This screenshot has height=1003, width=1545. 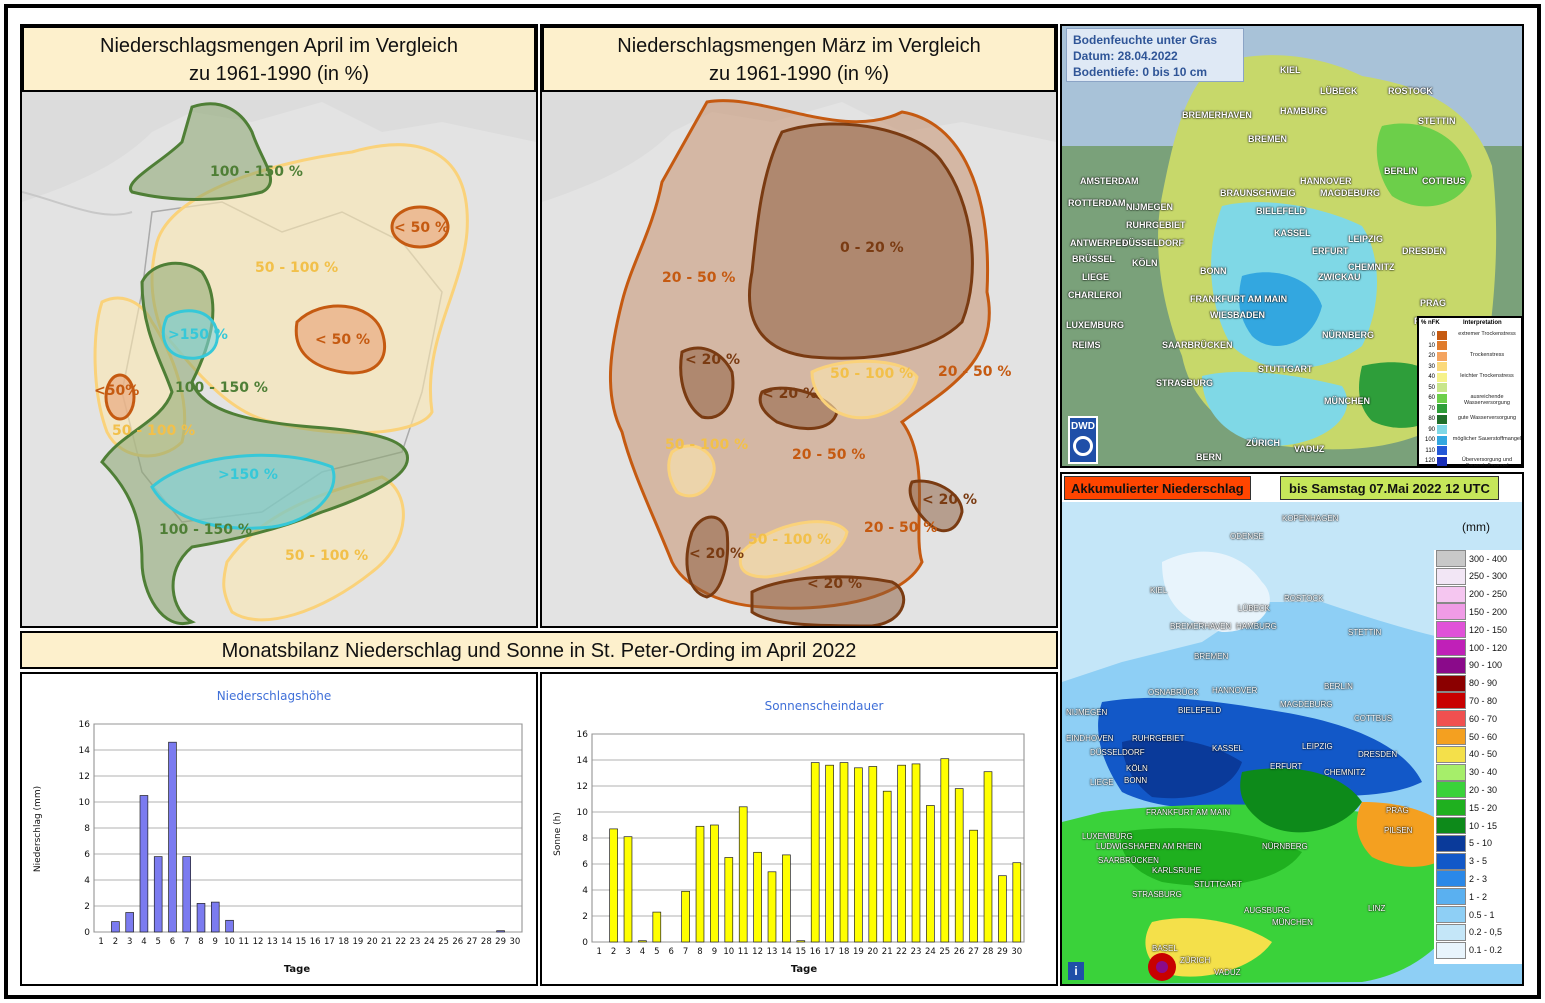 I want to click on soil-legend-row: 40, so click(x=1434, y=377).